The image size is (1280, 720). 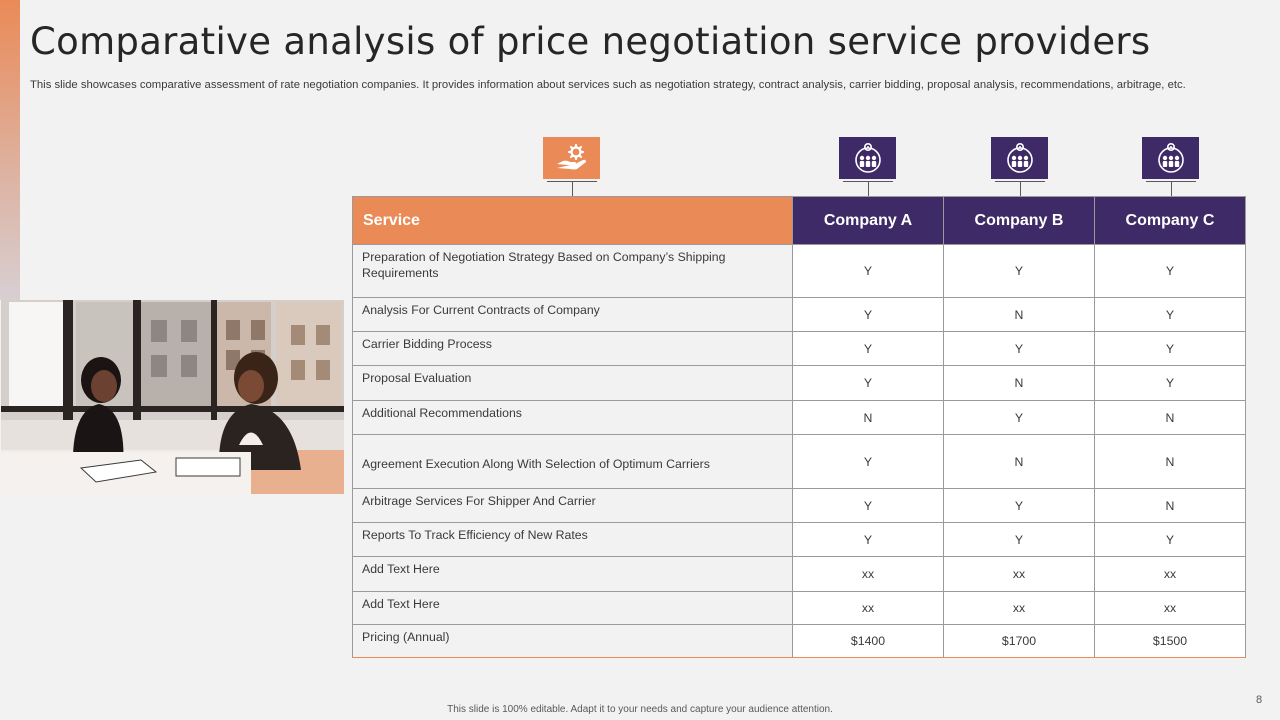 What do you see at coordinates (172, 397) in the screenshot?
I see `meeting-photo` at bounding box center [172, 397].